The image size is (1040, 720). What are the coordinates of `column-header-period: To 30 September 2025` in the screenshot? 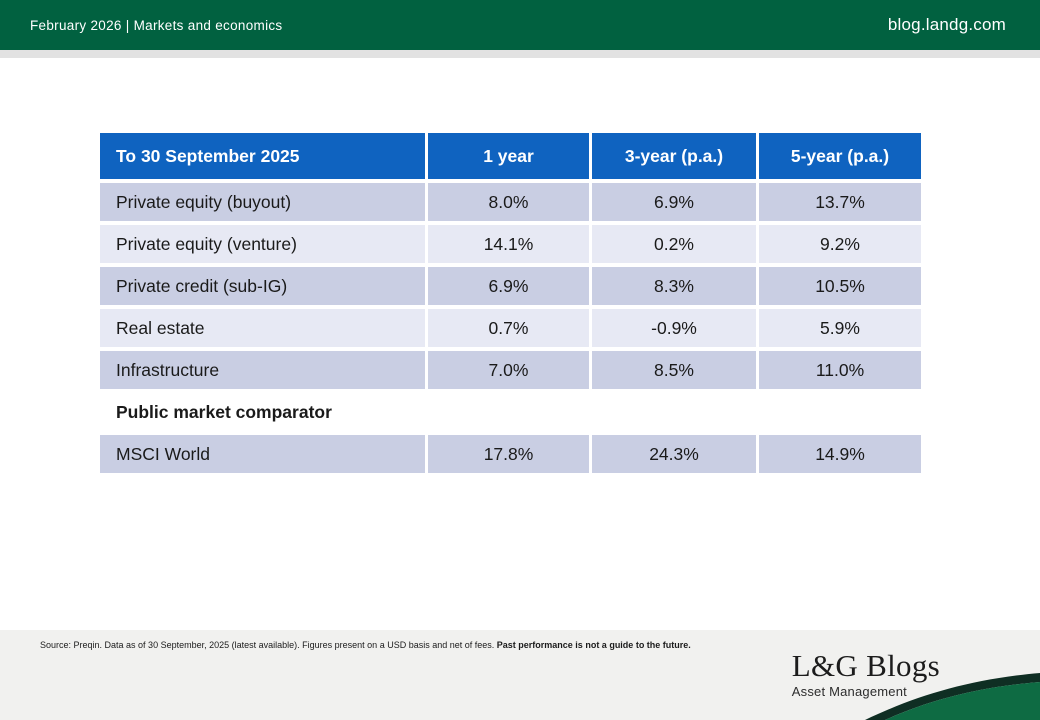 It's located at (262, 156).